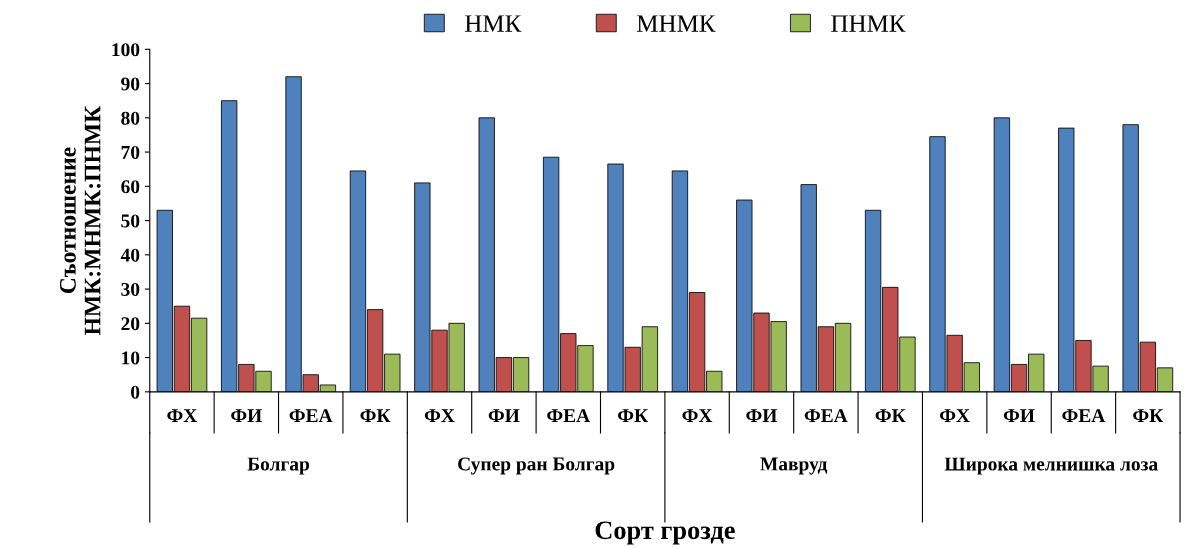  I want to click on y-tick-label: 20, so click(130, 324).